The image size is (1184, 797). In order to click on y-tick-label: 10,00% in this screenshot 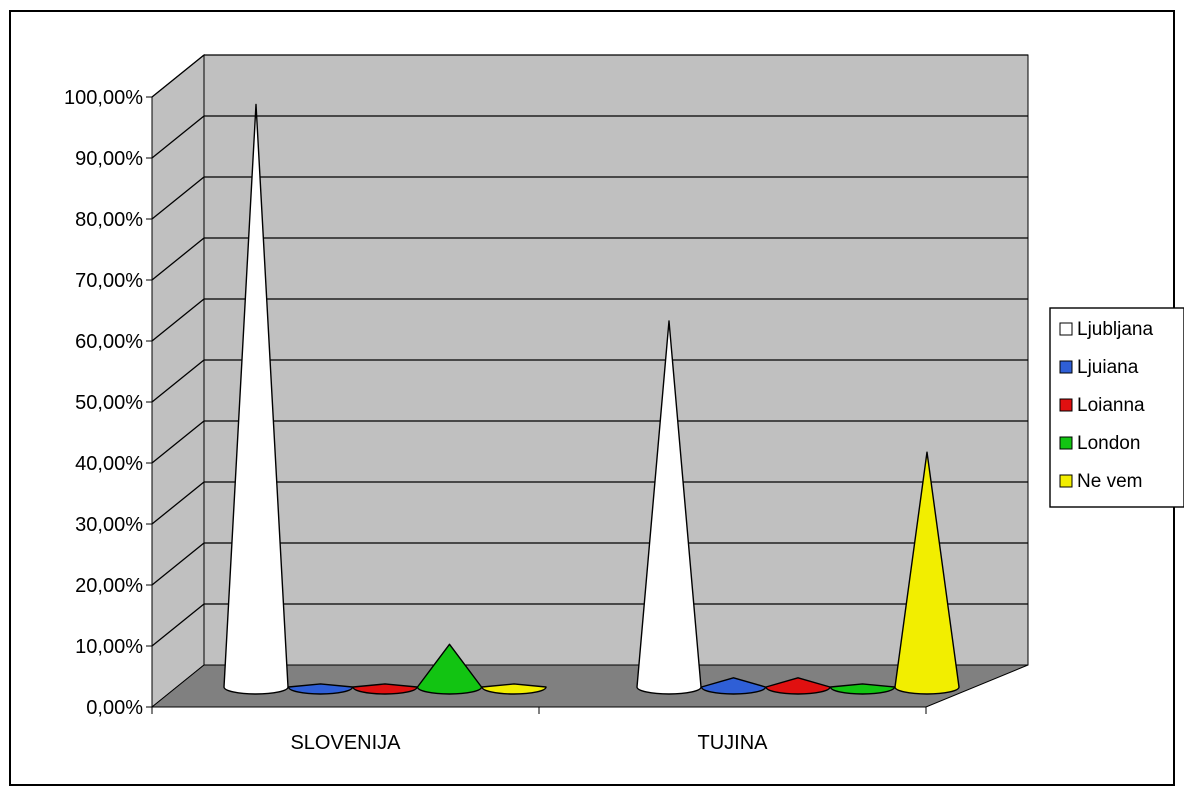, I will do `click(109, 647)`.